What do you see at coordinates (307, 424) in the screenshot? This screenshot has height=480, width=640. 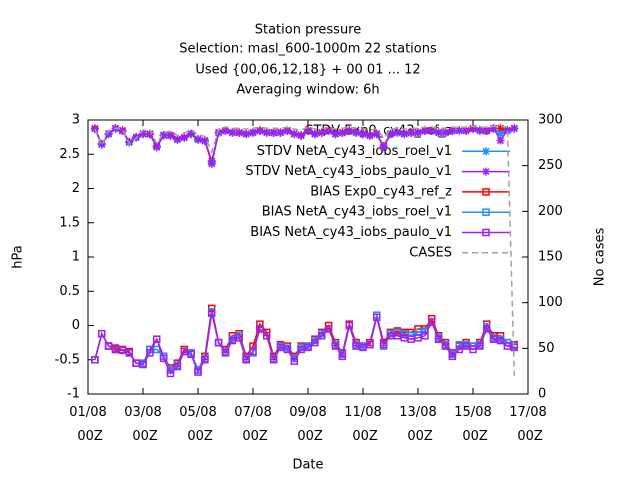 I see `x-tick-label: 09/08 00Z` at bounding box center [307, 424].